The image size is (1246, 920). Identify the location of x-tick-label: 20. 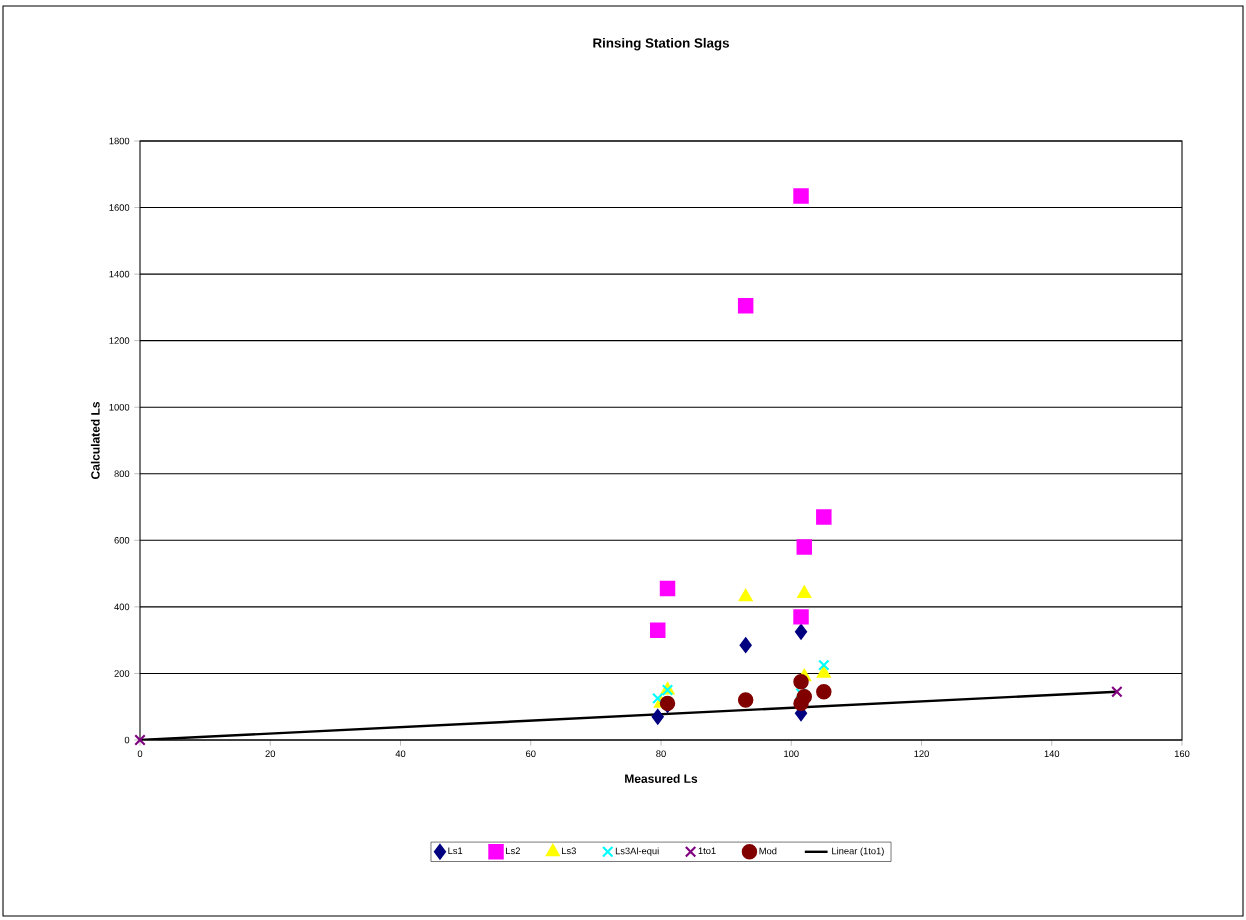
(270, 753).